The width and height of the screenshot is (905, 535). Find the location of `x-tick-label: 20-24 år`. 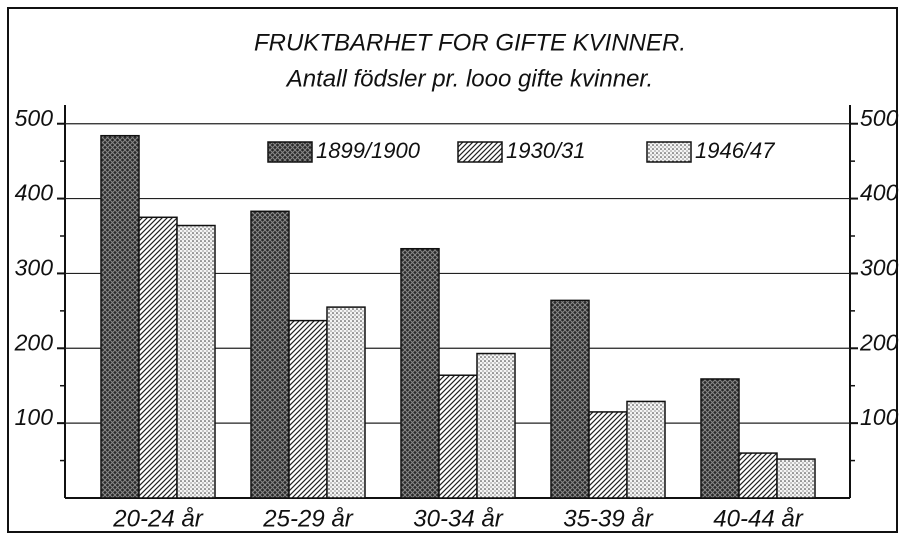

x-tick-label: 20-24 år is located at coordinates (157, 518).